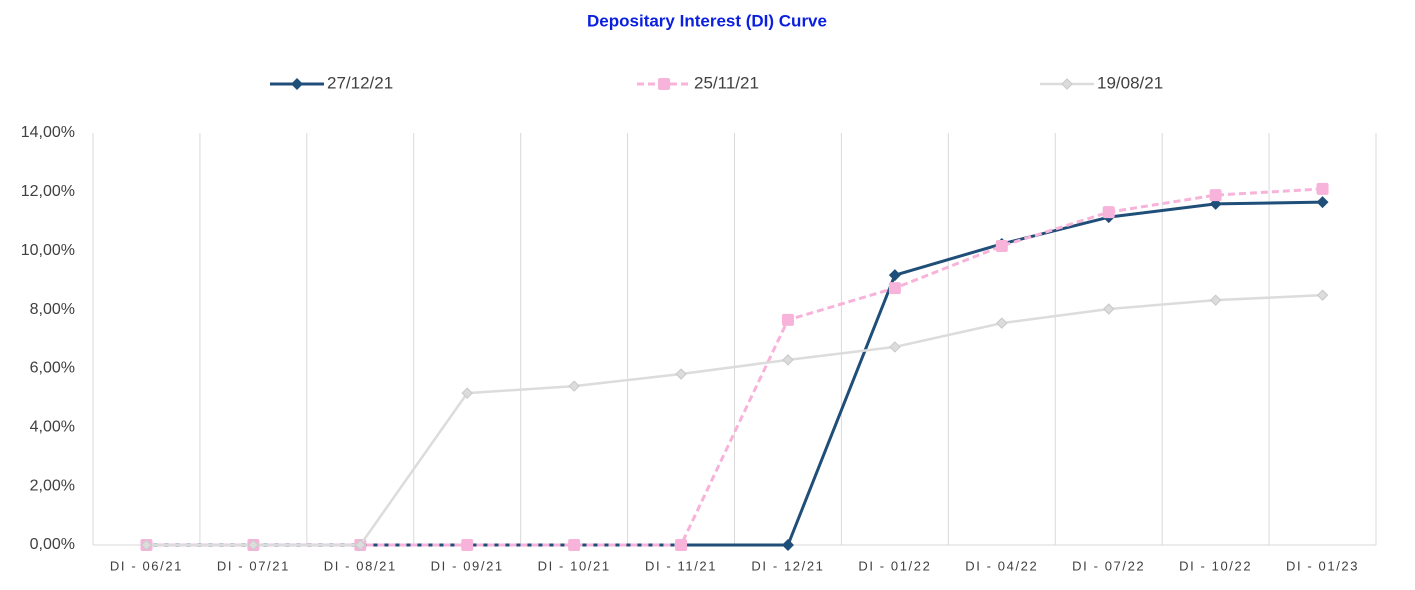  What do you see at coordinates (1108, 565) in the screenshot?
I see `x-tick-label: DI - 07/22` at bounding box center [1108, 565].